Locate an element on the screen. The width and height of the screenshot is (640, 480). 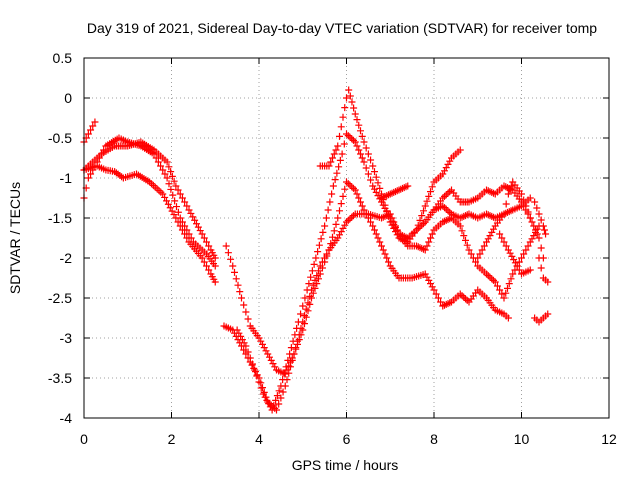
y-tick-label: -1.5 is located at coordinates (60, 218).